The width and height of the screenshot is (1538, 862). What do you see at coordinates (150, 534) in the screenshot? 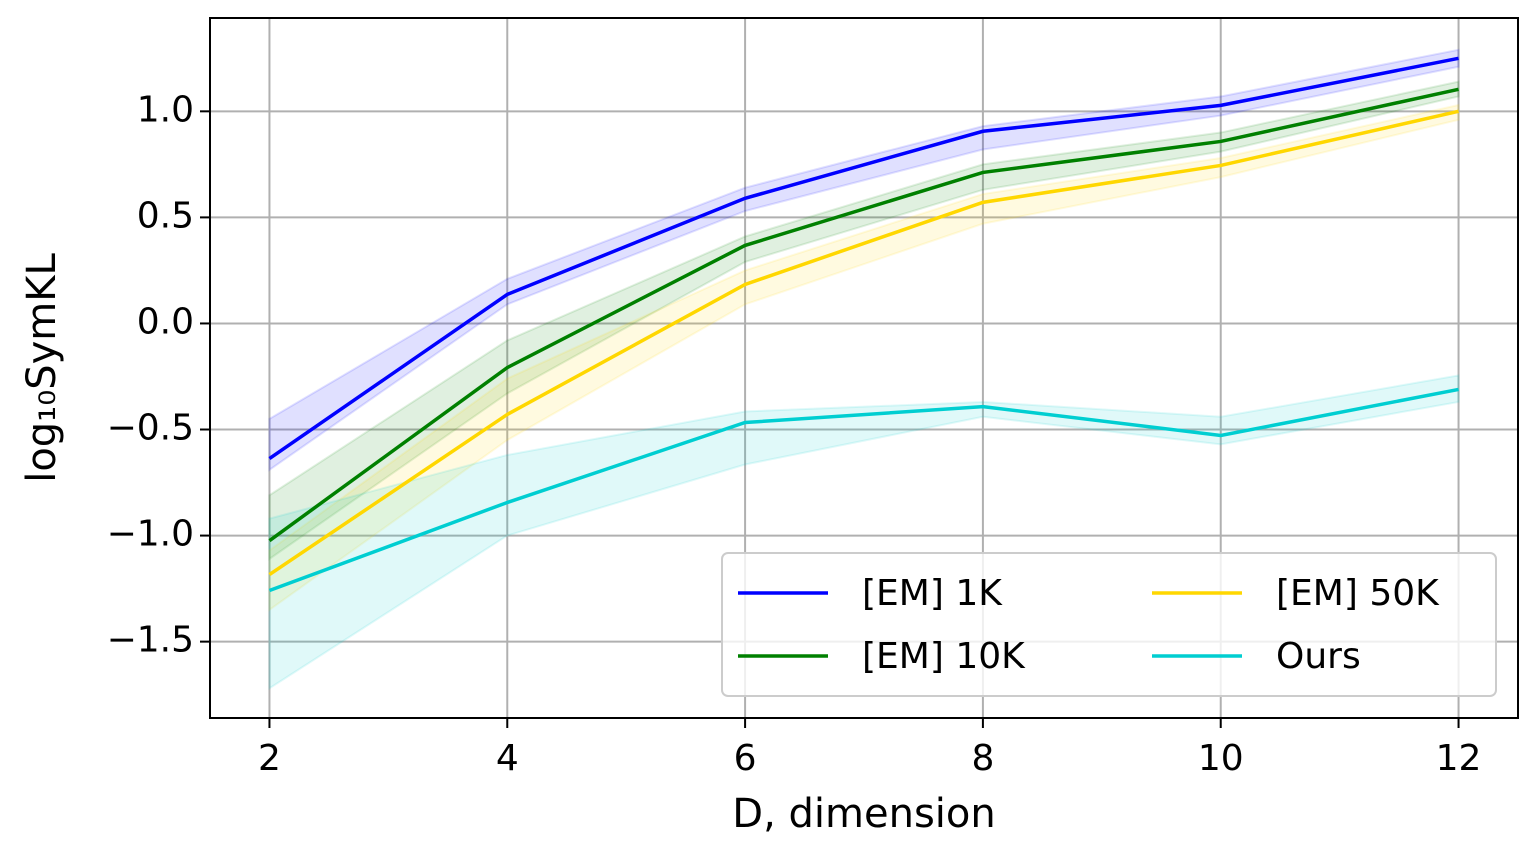
I see `y-tick-label: −1.0` at bounding box center [150, 534].